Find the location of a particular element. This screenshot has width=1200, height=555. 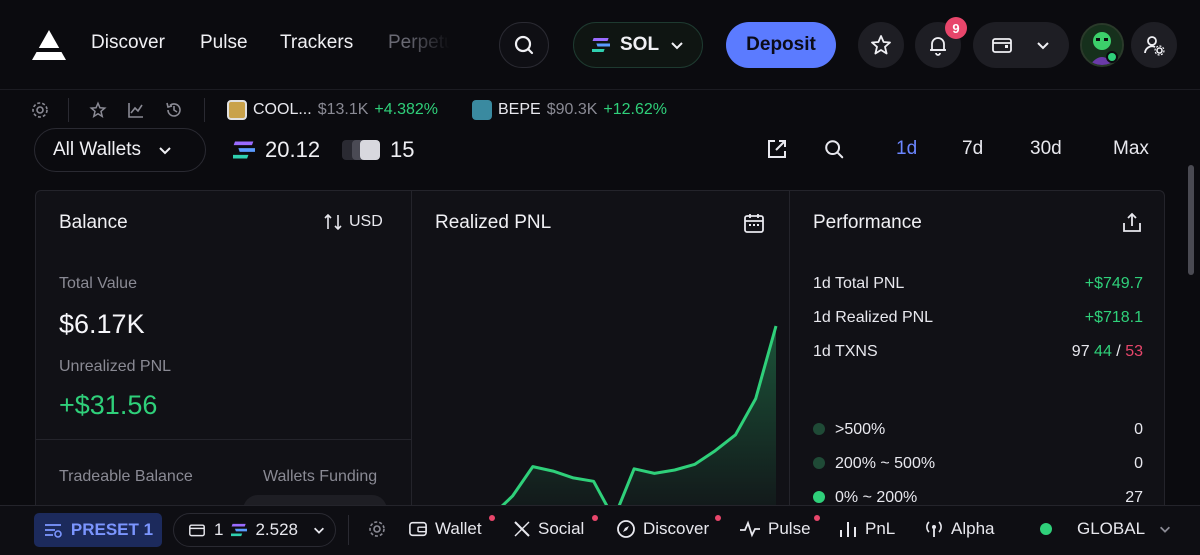

bottom-nav-pnl: PnL is located at coordinates (866, 529).